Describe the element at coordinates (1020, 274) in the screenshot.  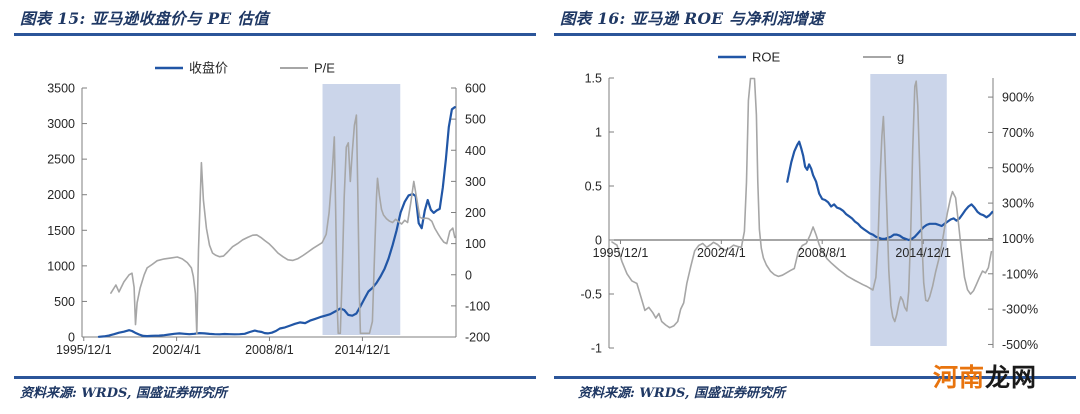
I see `right-axis-tick-label: -100%` at that location.